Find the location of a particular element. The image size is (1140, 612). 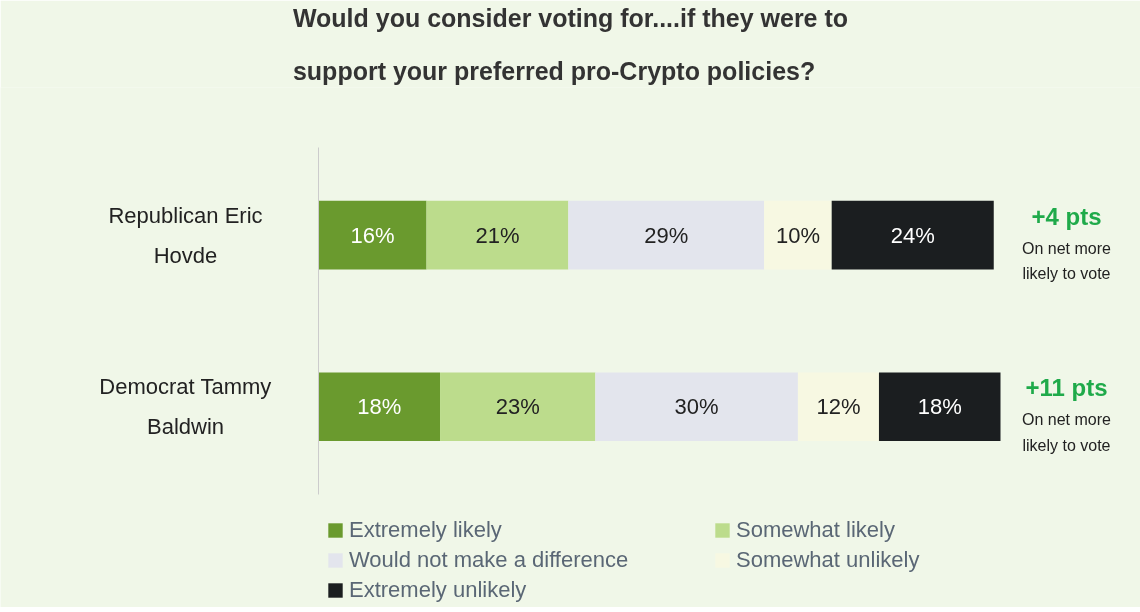

legend-label: Extremely likely is located at coordinates (426, 530).